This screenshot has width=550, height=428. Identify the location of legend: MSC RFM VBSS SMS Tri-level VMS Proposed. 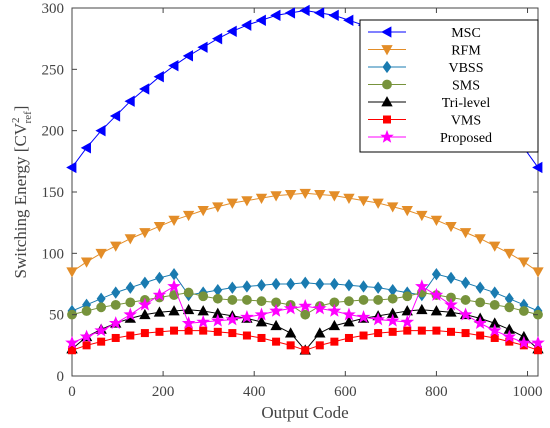
(449, 86).